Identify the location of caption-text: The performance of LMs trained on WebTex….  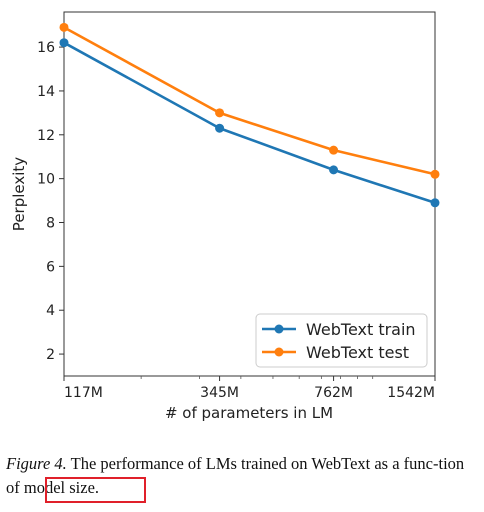
(235, 475).